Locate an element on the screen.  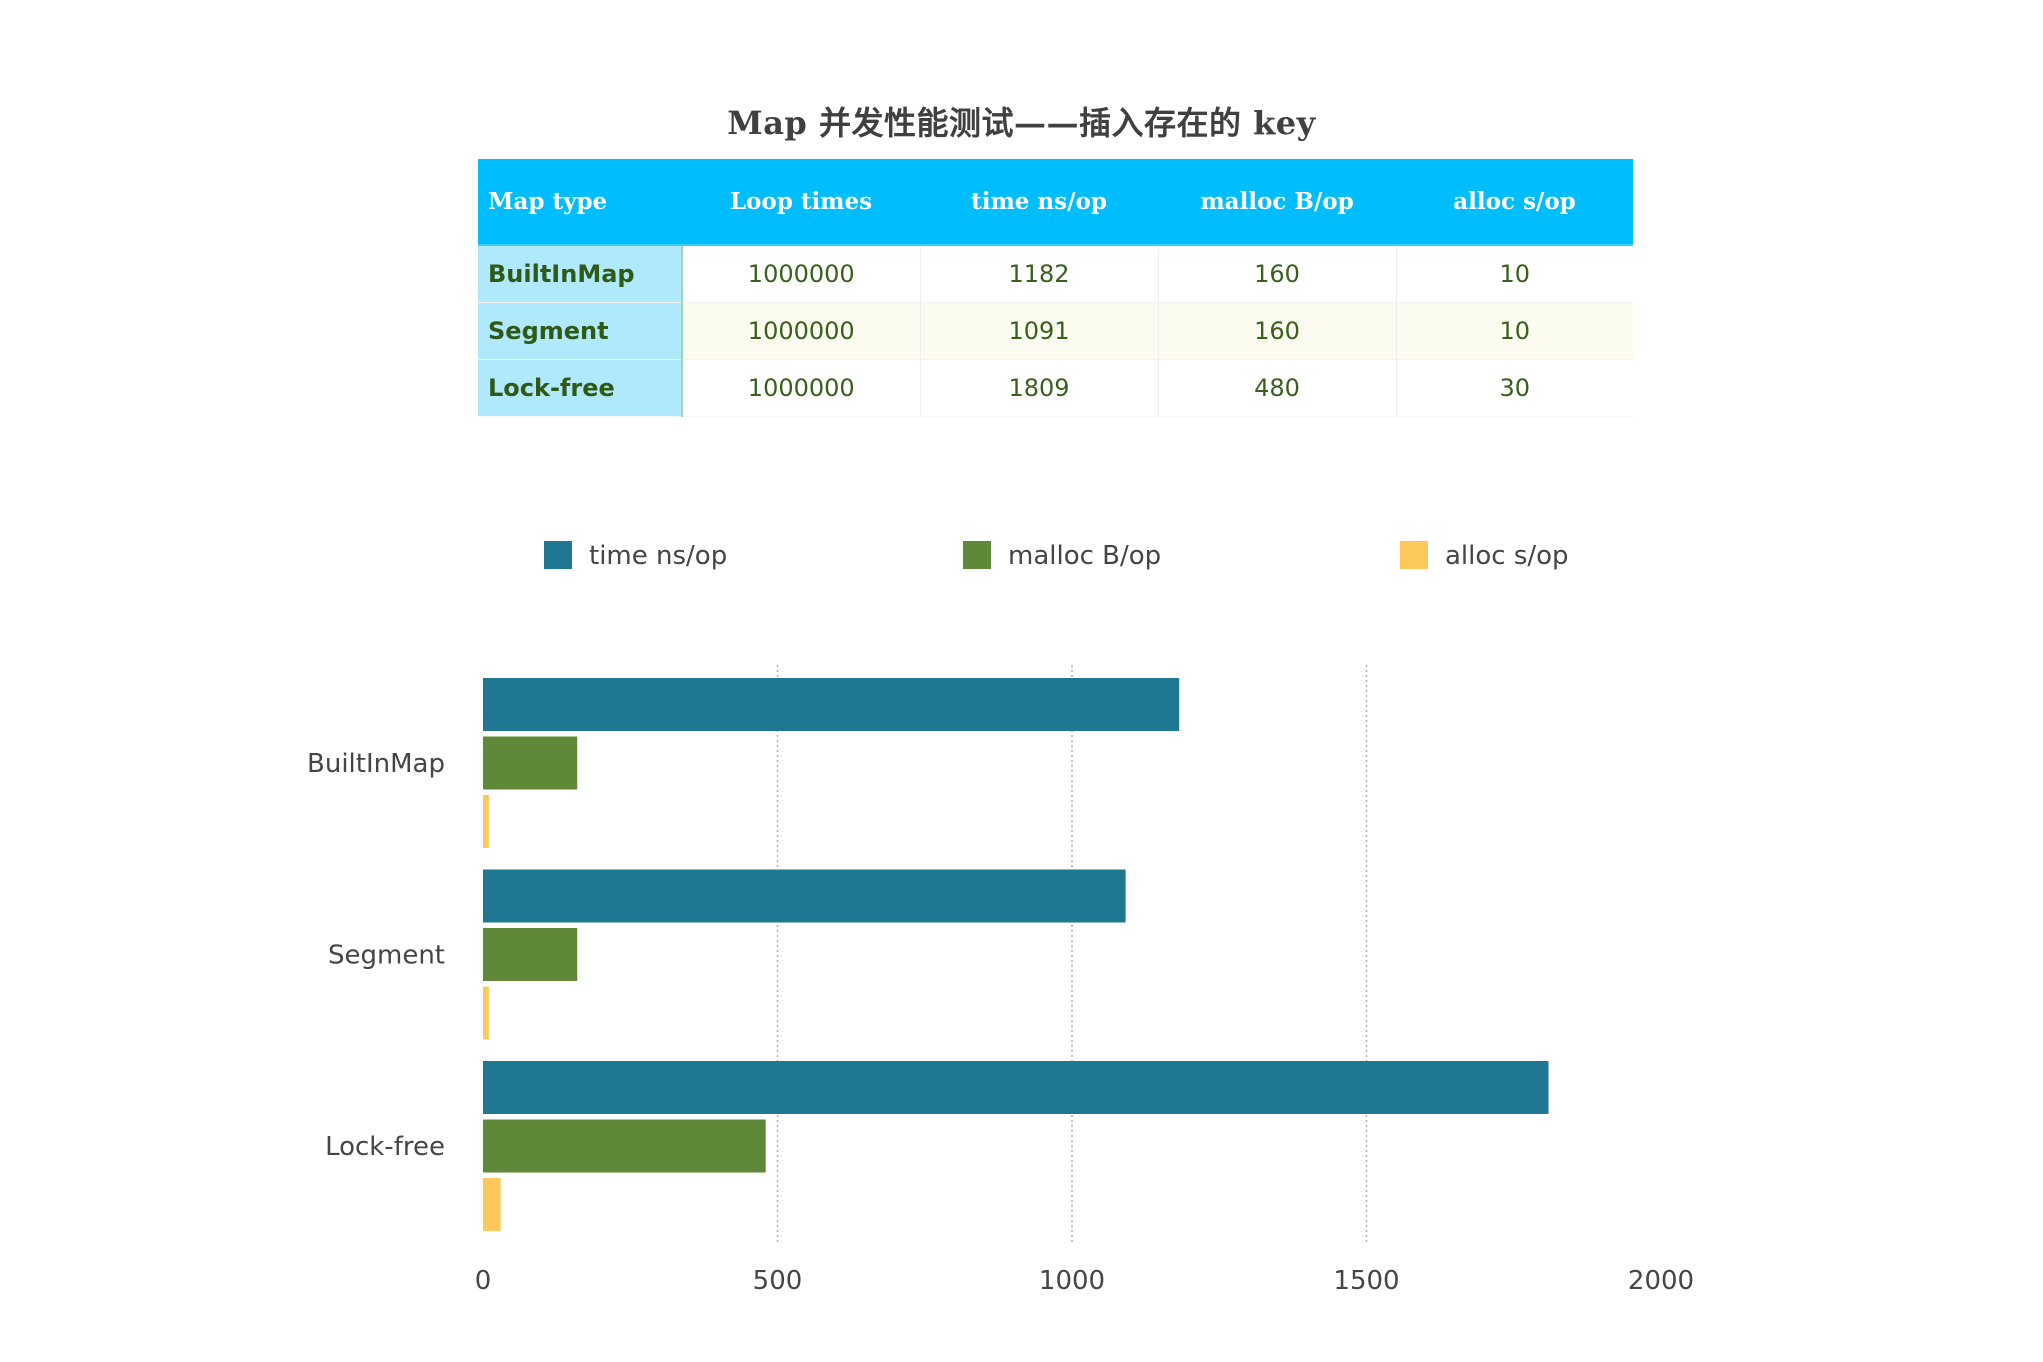
x-tick-label: 0 is located at coordinates (483, 1281).